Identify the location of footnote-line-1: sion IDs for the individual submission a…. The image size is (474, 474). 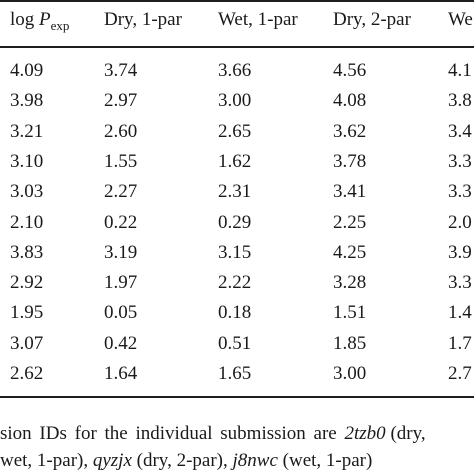
(213, 433).